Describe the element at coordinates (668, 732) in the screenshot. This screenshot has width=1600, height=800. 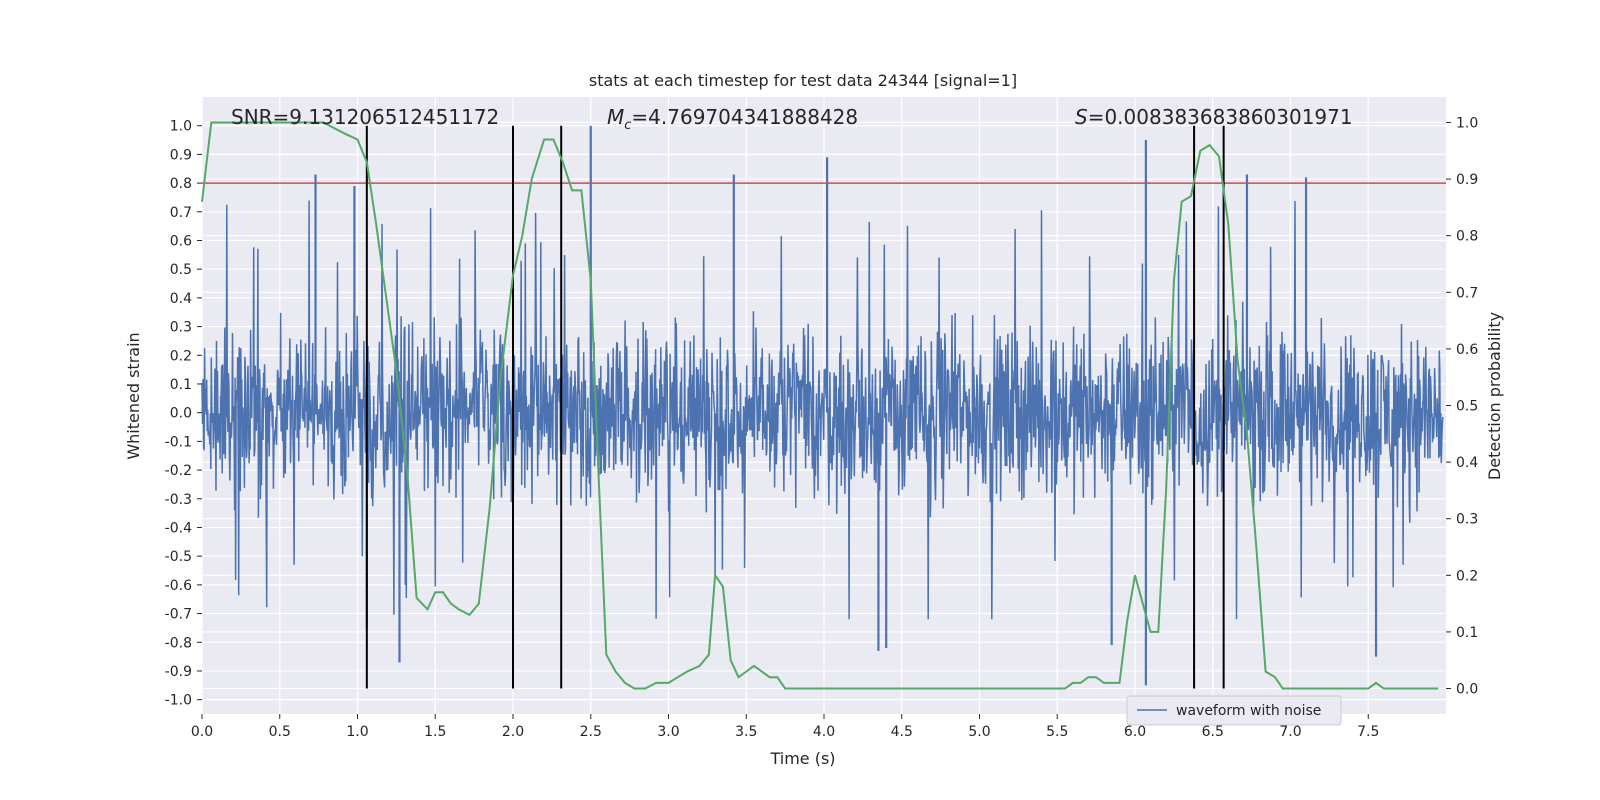
I see `x-tick-label: 3.0` at that location.